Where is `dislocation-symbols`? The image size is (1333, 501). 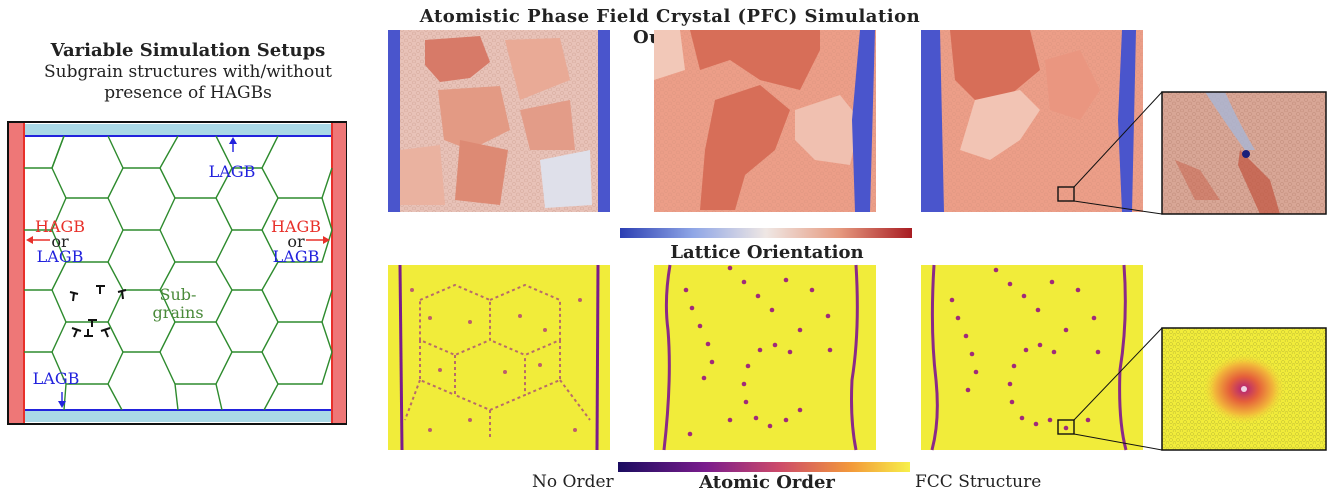
dislocation-symbols is located at coordinates (98, 311).